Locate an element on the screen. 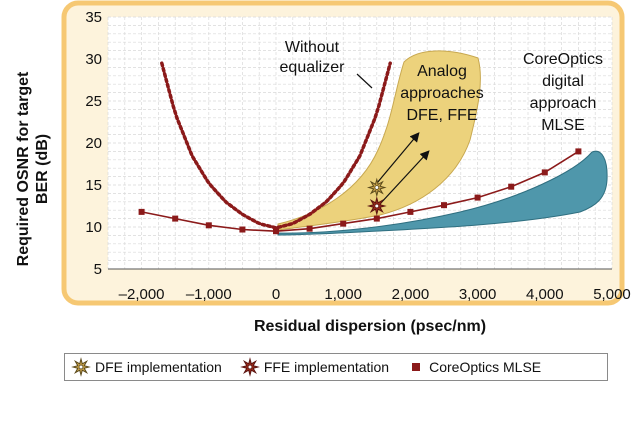 The height and width of the screenshot is (425, 640). legend-item-ffe: FFE implementation is located at coordinates (314, 367).